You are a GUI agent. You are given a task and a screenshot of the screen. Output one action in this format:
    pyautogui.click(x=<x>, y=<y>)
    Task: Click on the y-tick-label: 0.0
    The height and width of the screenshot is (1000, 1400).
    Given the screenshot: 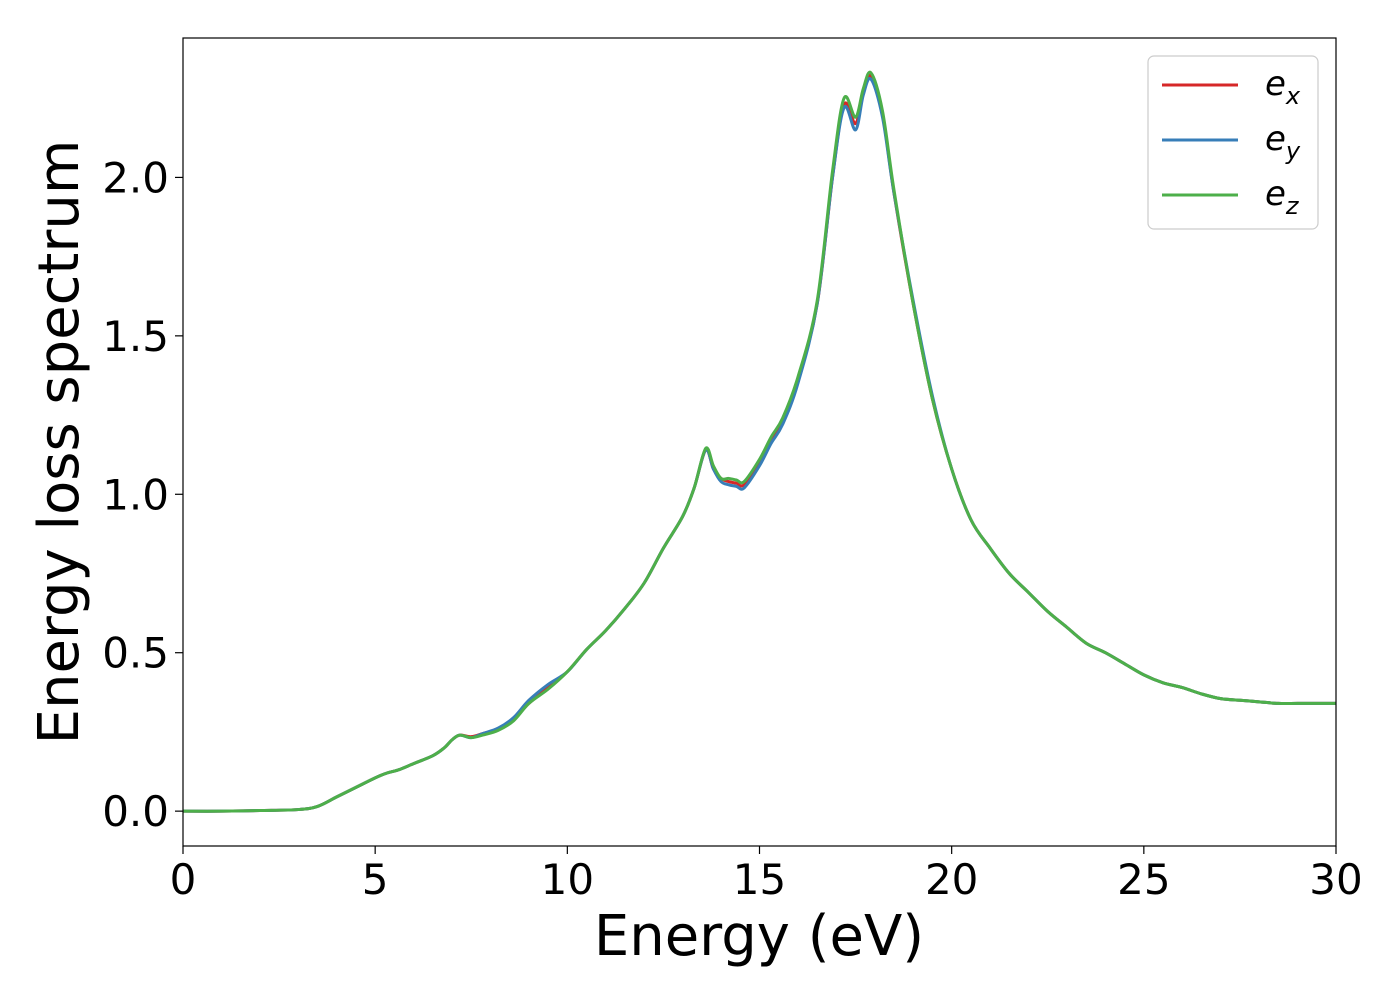 What is the action you would take?
    pyautogui.click(x=135, y=811)
    